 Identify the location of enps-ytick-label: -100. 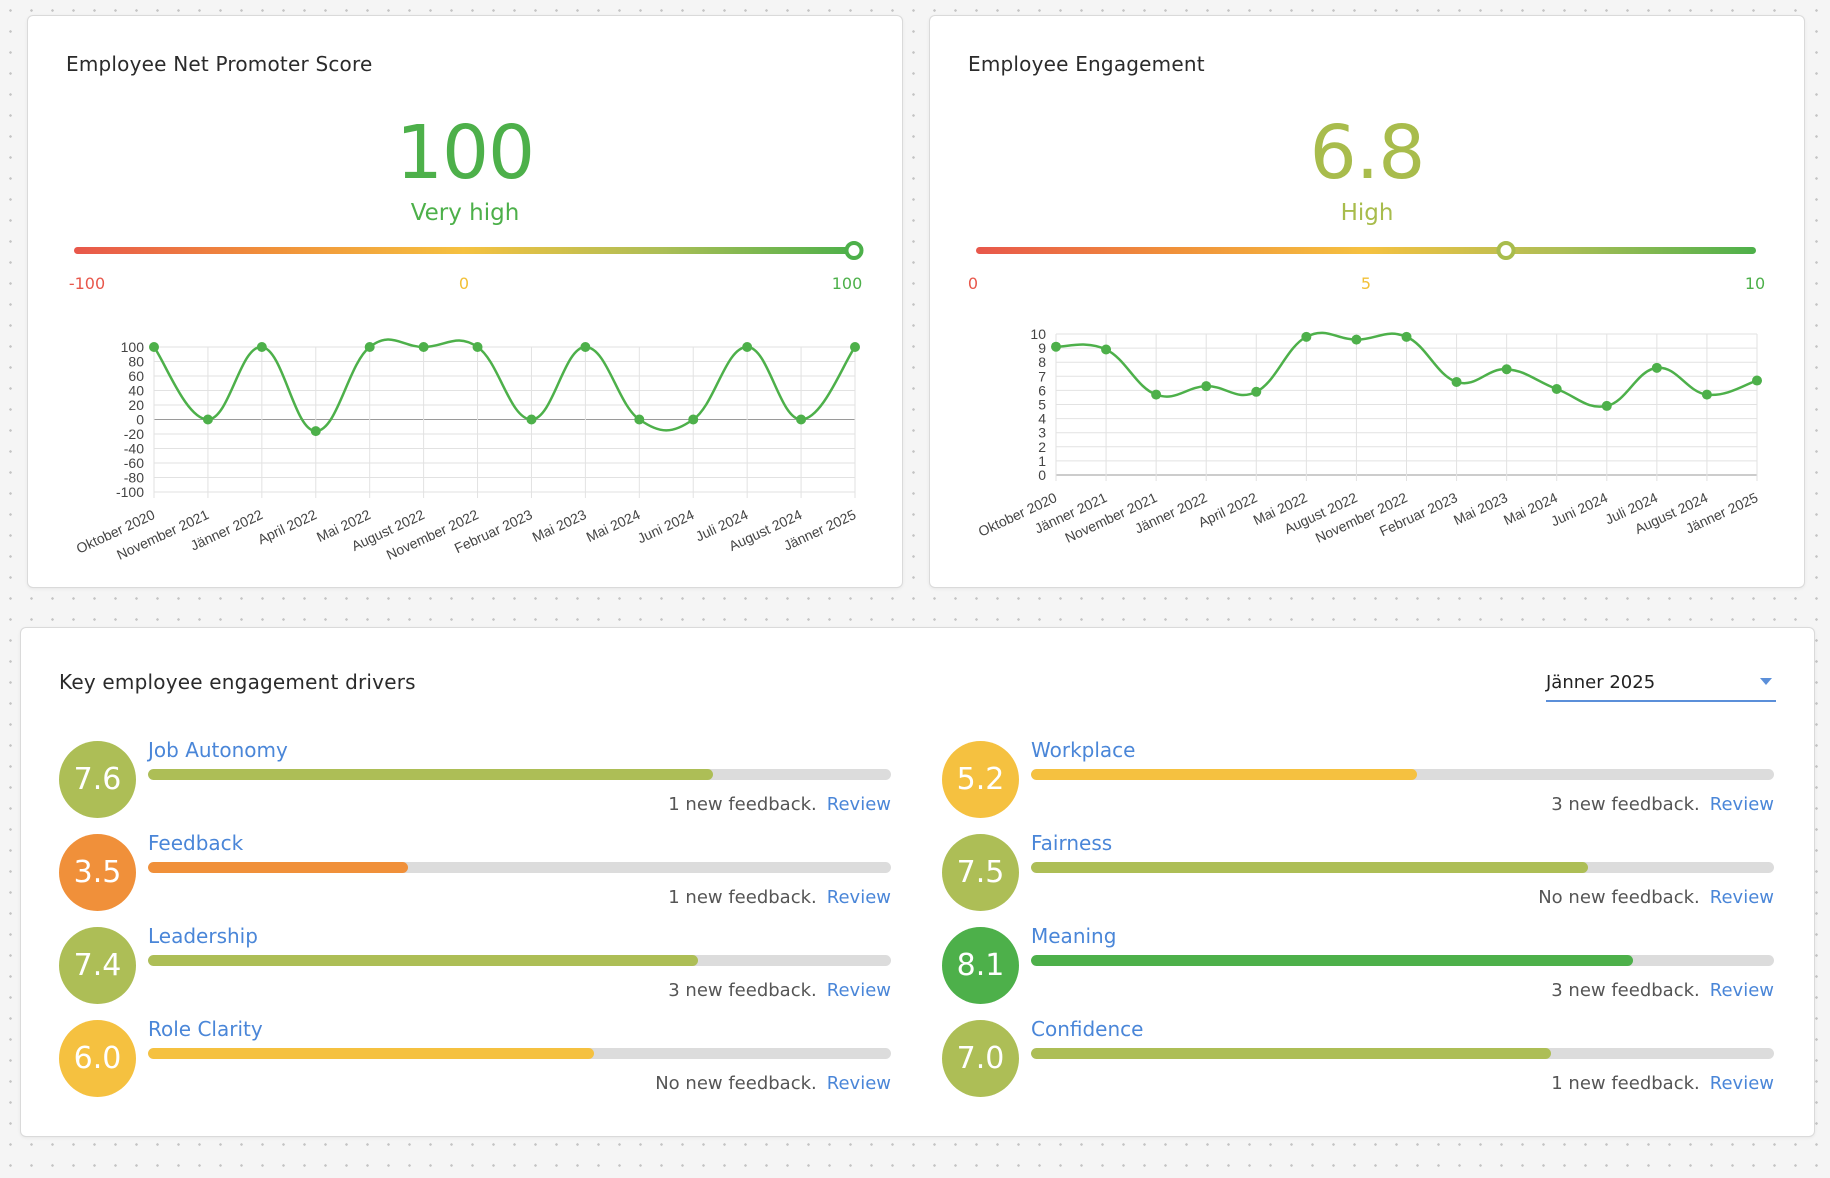
(130, 492).